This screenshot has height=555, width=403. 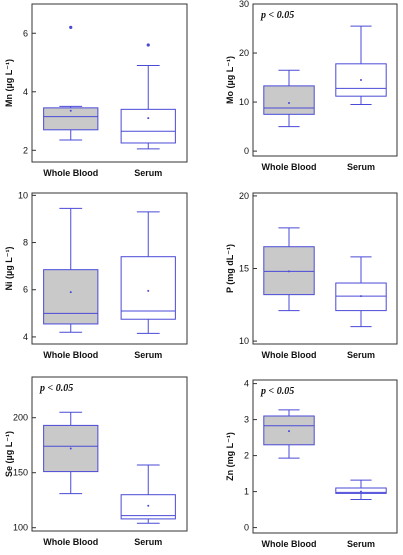 I want to click on category-label-se-serum: Serum, so click(x=148, y=542).